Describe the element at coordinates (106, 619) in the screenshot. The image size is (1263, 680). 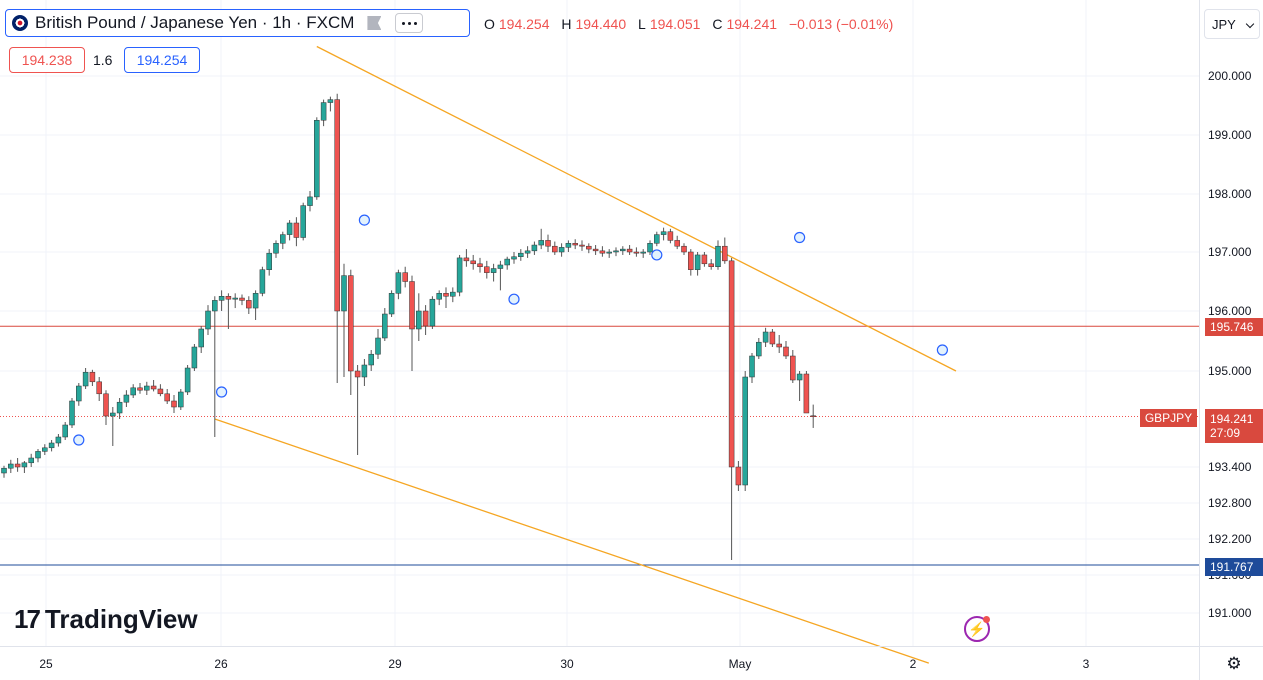
I see `tradingview-logo: 17 TradingView` at that location.